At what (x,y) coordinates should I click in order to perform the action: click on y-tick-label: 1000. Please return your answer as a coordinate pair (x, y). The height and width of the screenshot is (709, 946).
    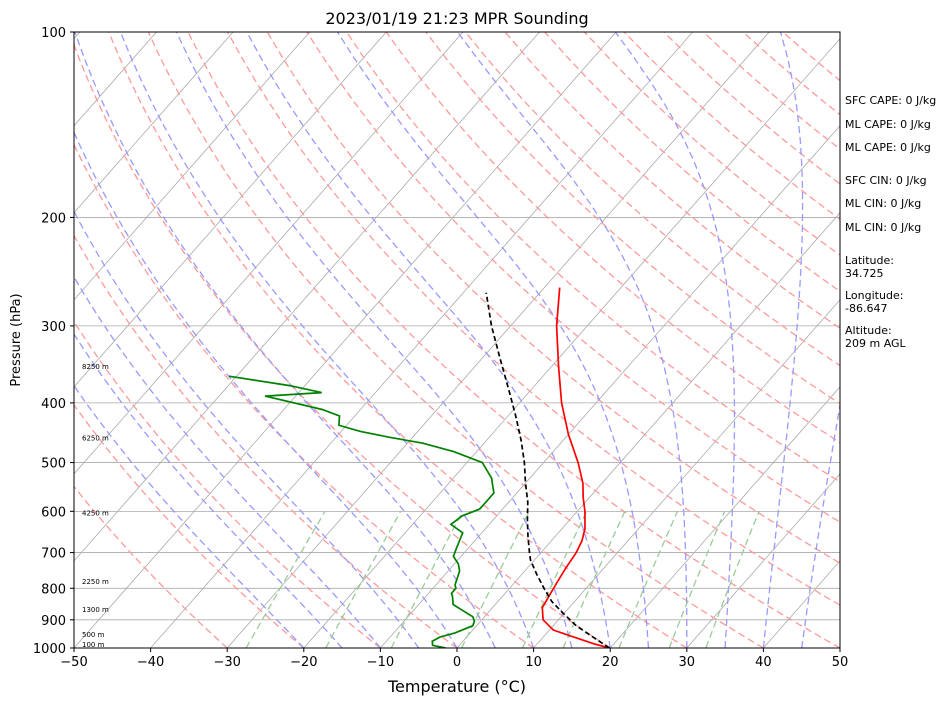
    Looking at the image, I should click on (49, 649).